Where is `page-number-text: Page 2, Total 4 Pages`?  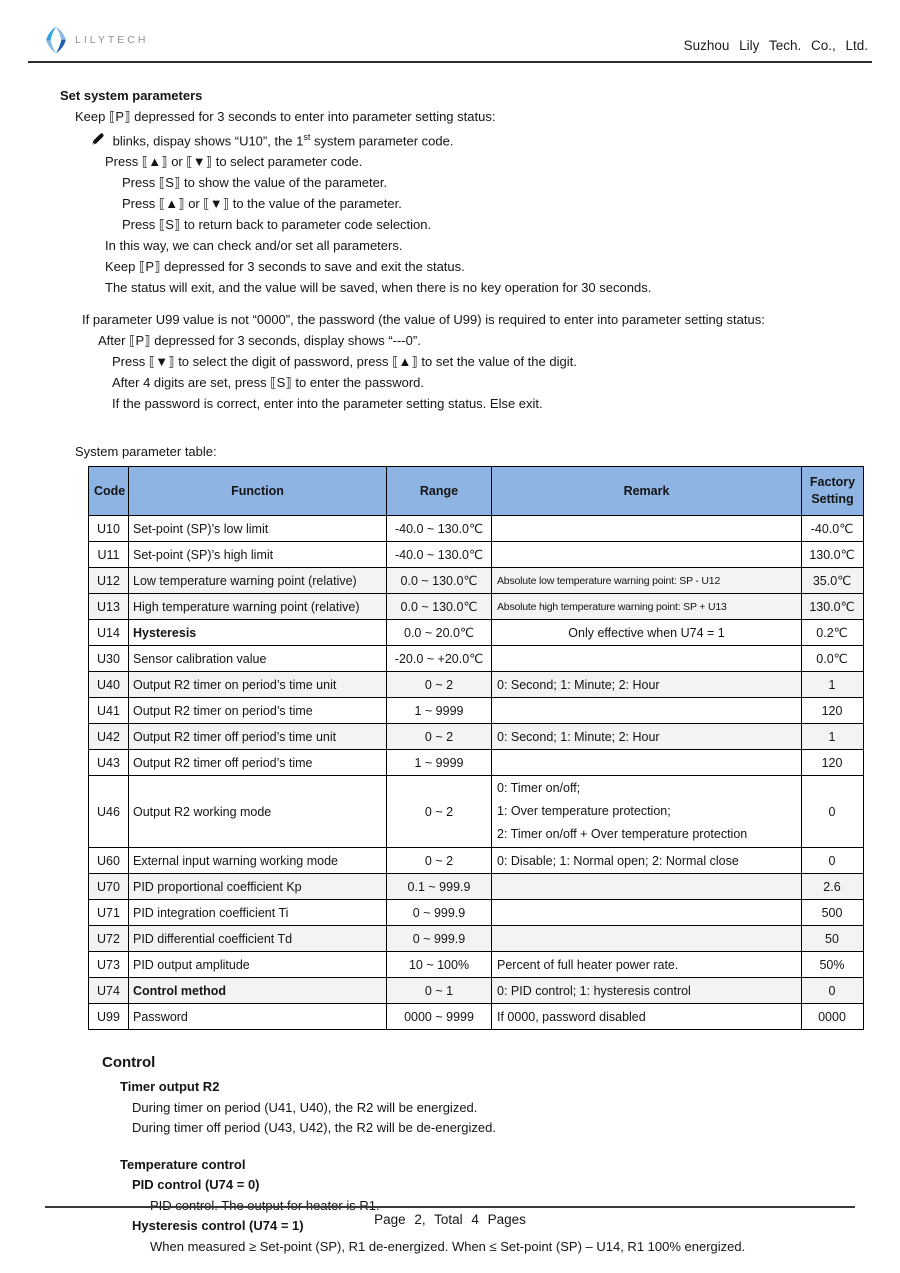
page-number-text: Page 2, Total 4 Pages is located at coordinates (450, 1219).